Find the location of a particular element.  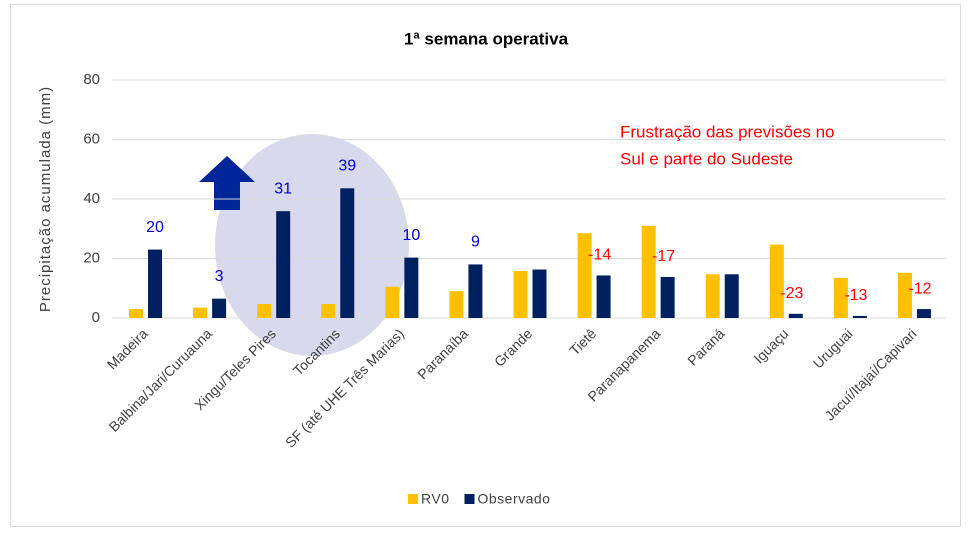

difference-label: -14 is located at coordinates (599, 255).